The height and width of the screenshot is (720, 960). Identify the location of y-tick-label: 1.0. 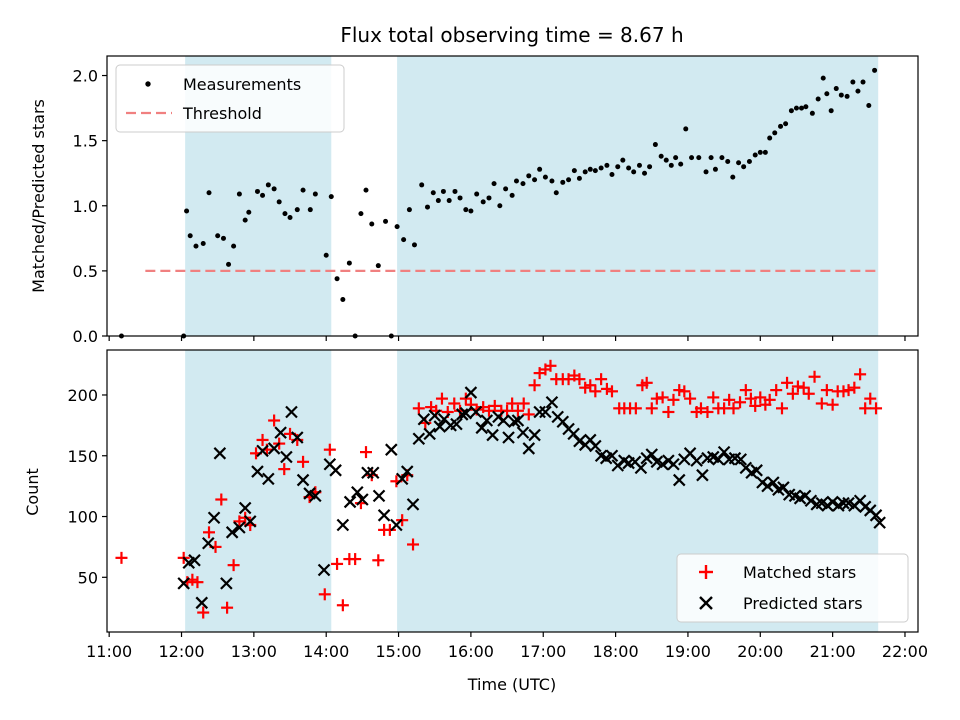
(85, 206).